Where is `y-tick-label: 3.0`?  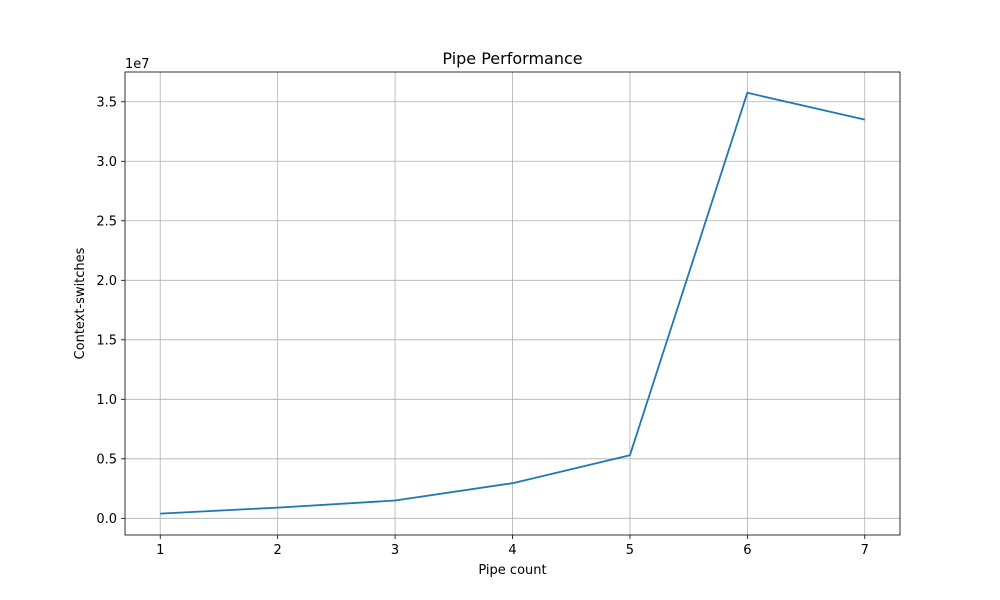
y-tick-label: 3.0 is located at coordinates (106, 162).